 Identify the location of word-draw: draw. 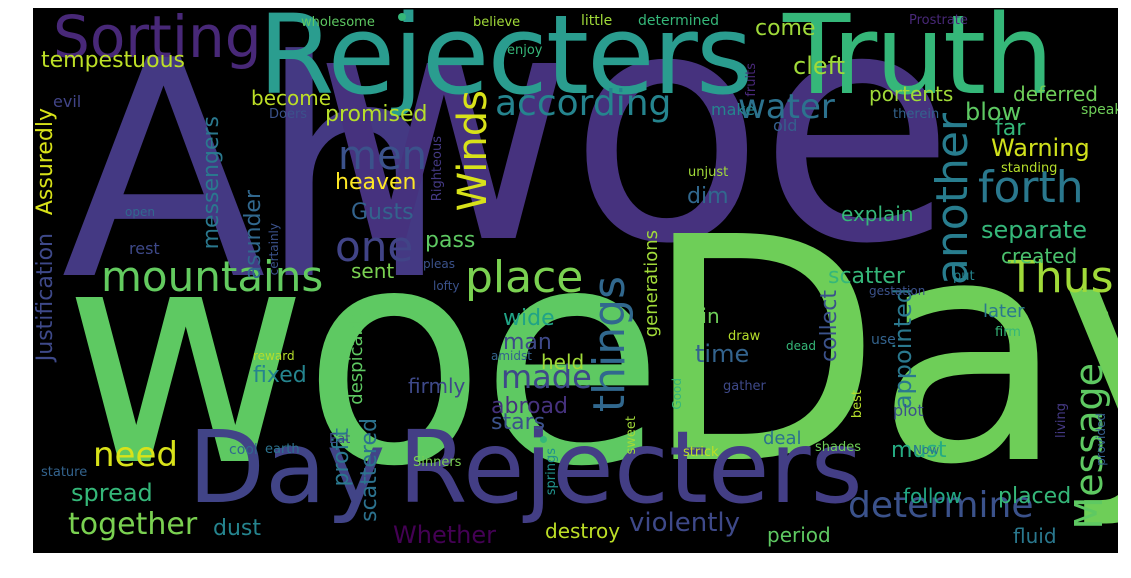
(744, 336).